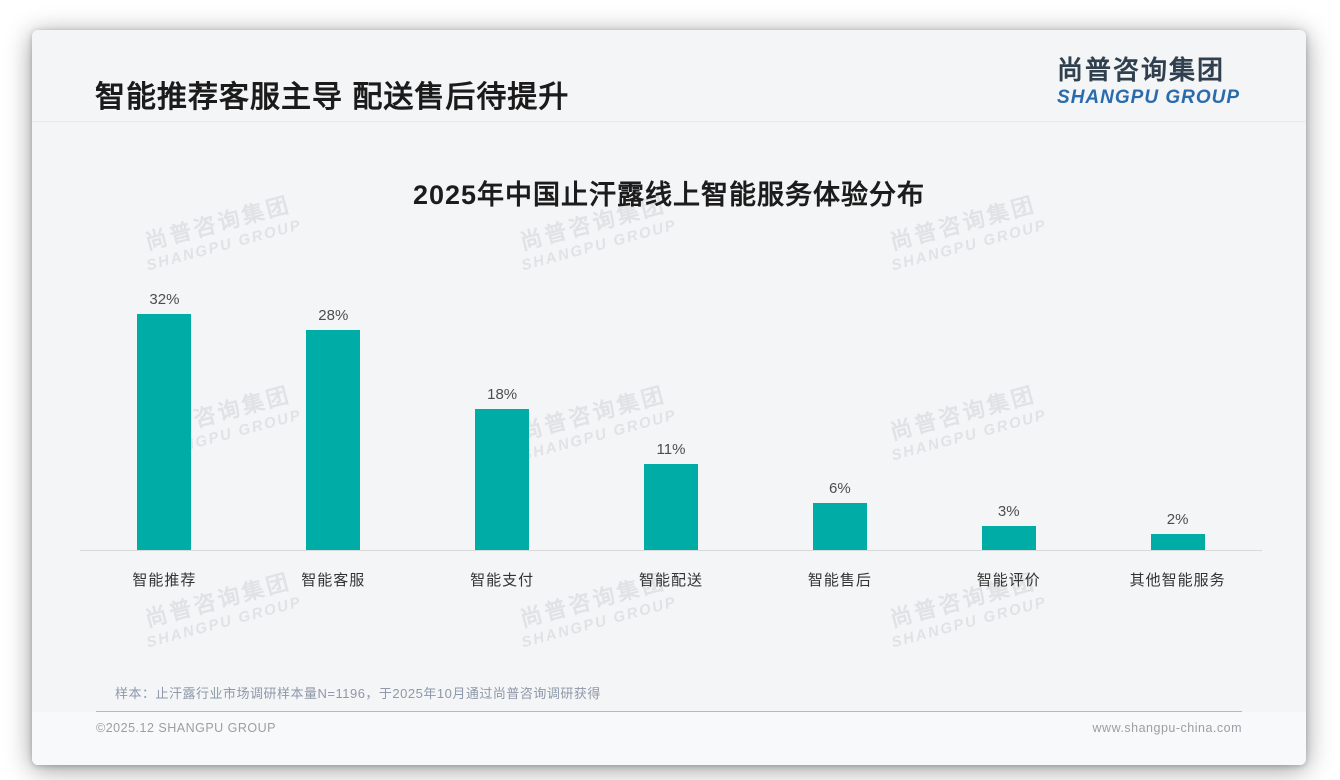 This screenshot has height=780, width=1340. I want to click on category-label: 智能客服, so click(333, 580).